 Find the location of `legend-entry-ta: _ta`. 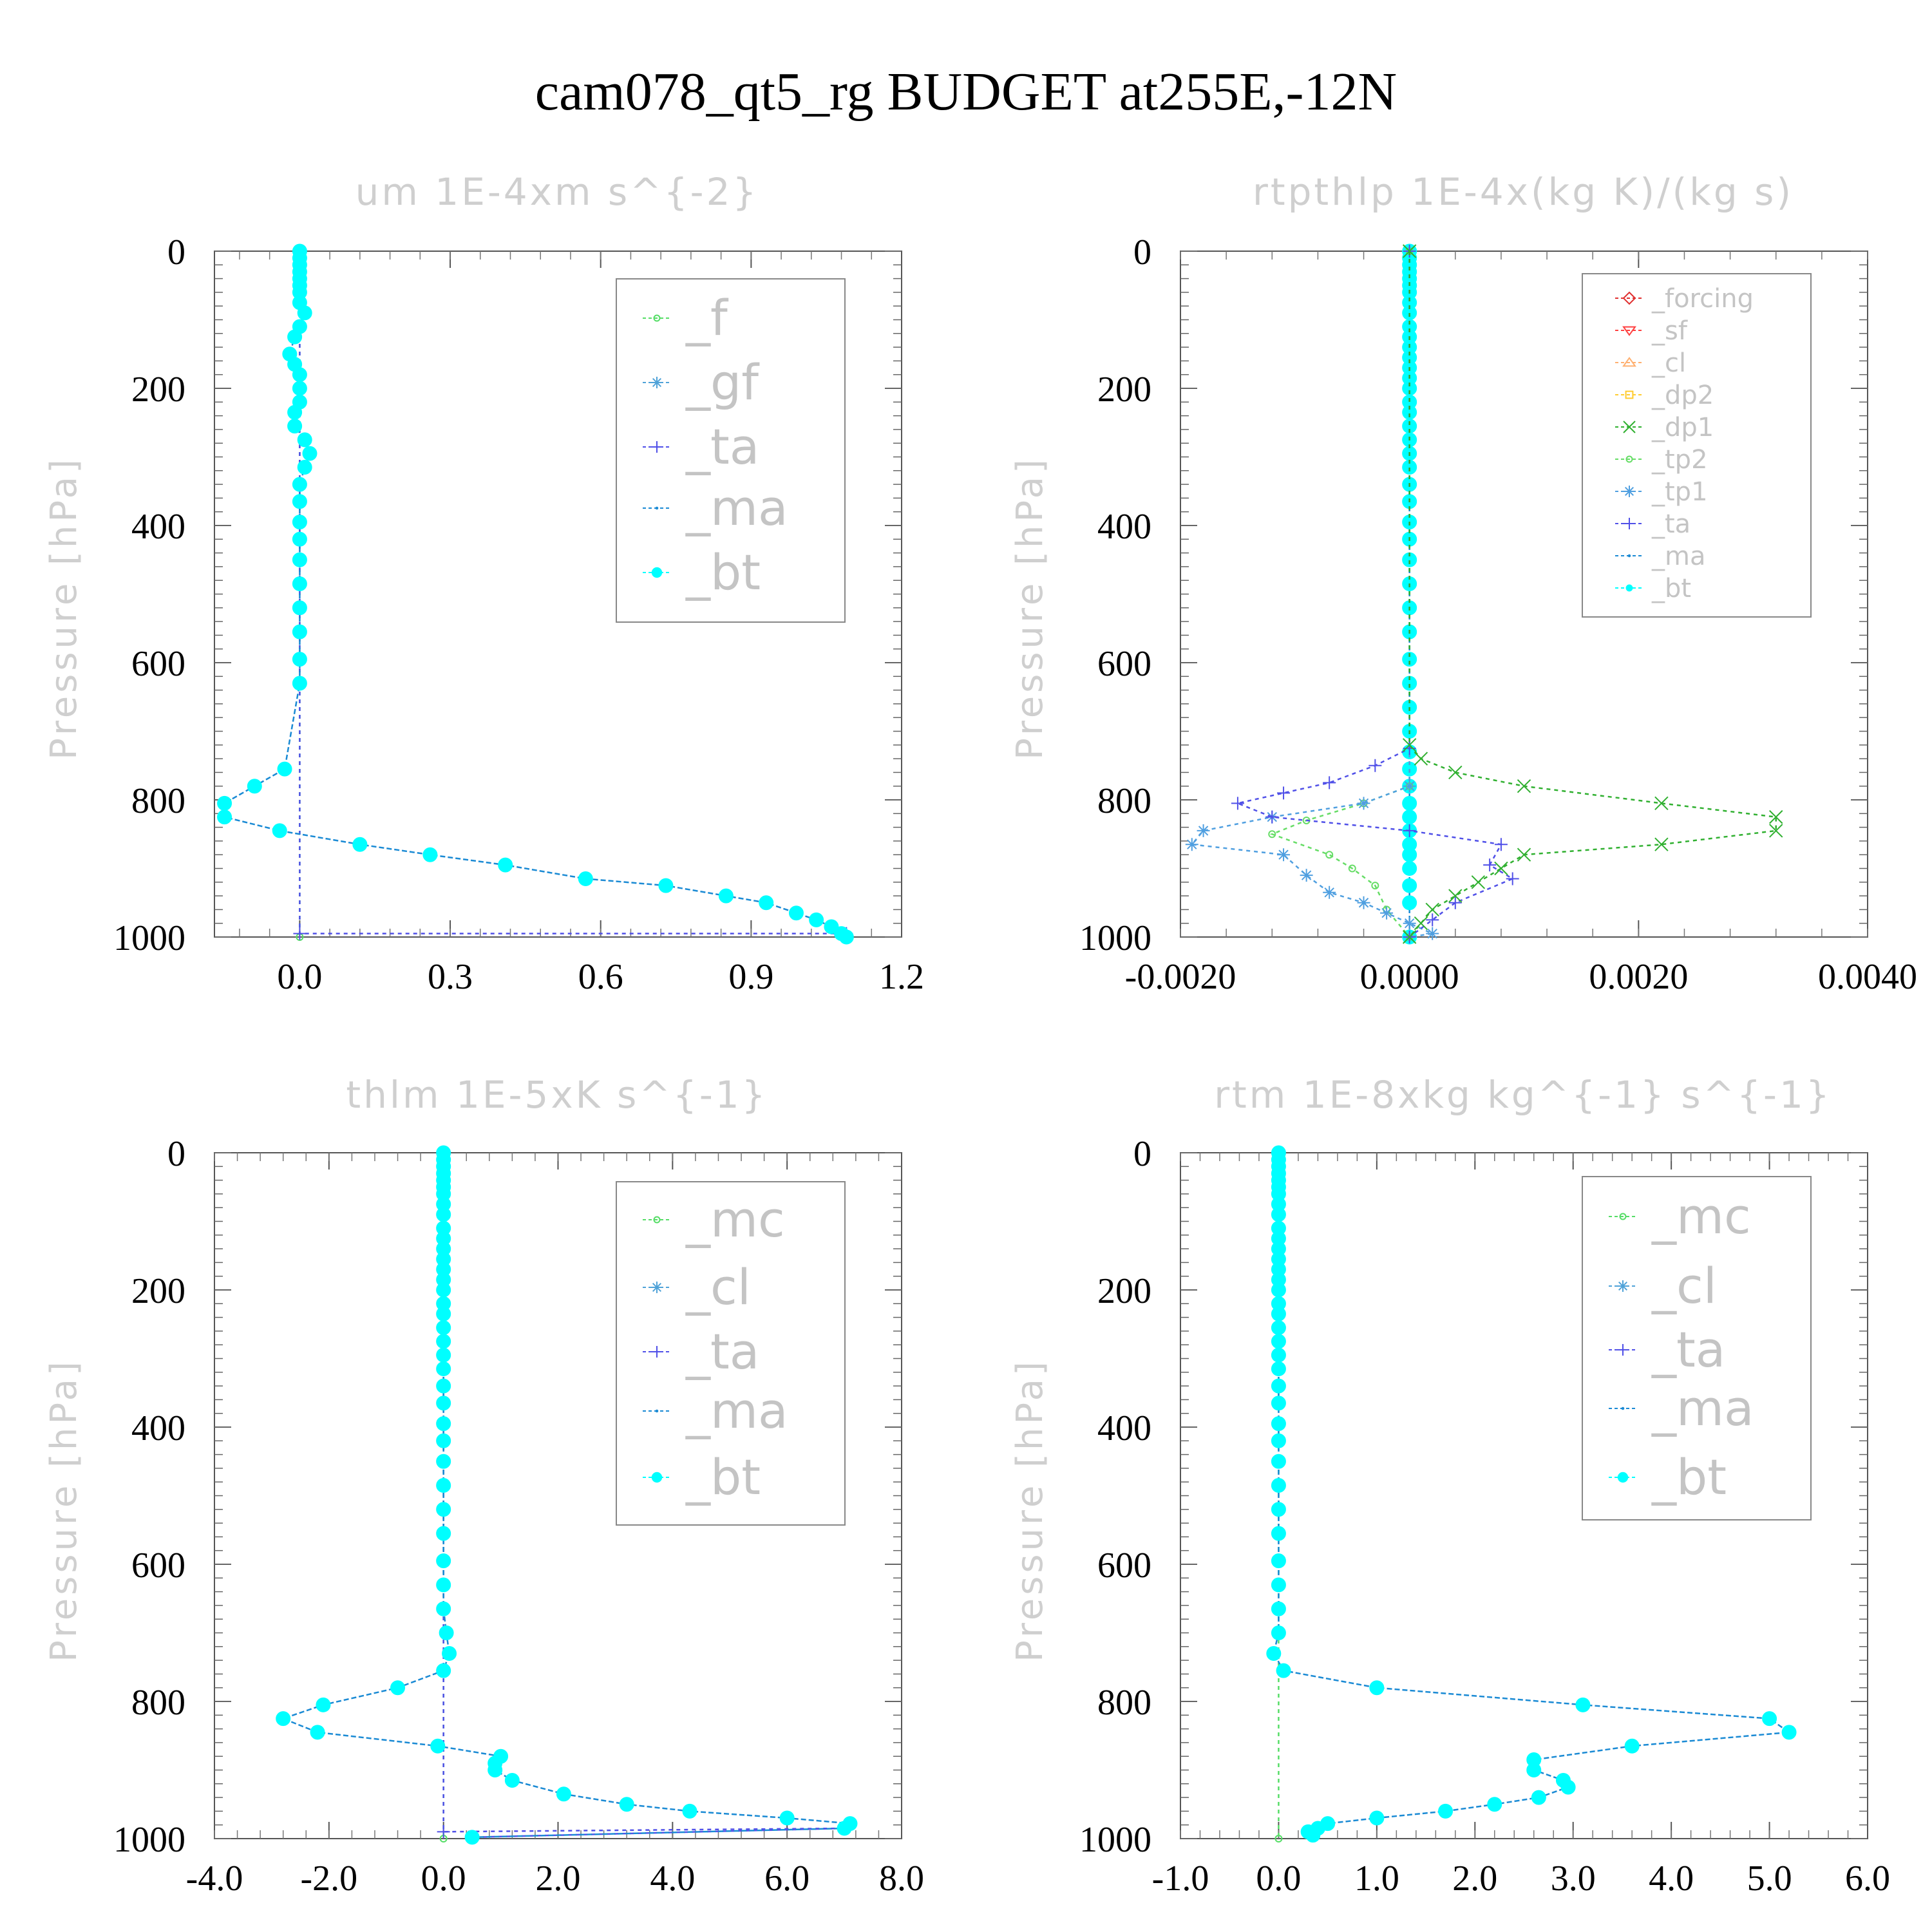

legend-entry-ta: _ta is located at coordinates (722, 1351).